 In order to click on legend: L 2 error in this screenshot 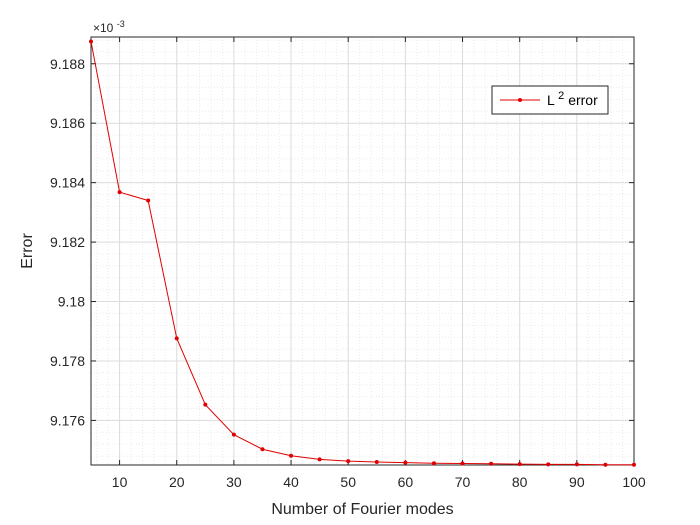, I will do `click(550, 100)`.